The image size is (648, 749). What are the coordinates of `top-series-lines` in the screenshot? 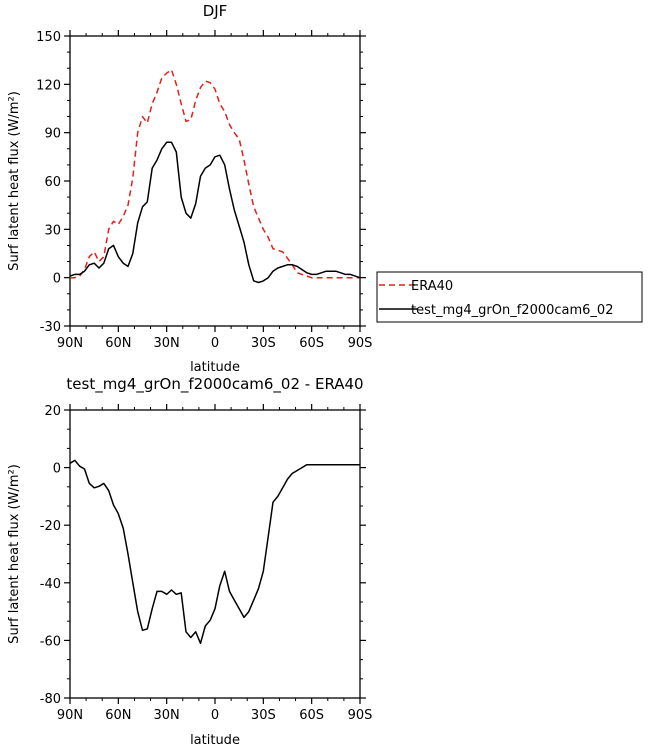 It's located at (215, 176).